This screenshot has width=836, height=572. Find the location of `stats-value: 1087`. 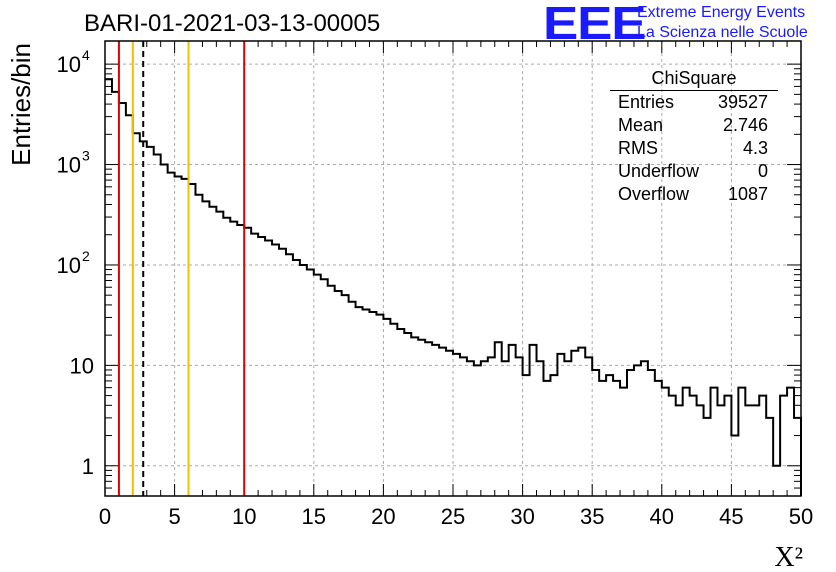

stats-value: 1087 is located at coordinates (747, 194).